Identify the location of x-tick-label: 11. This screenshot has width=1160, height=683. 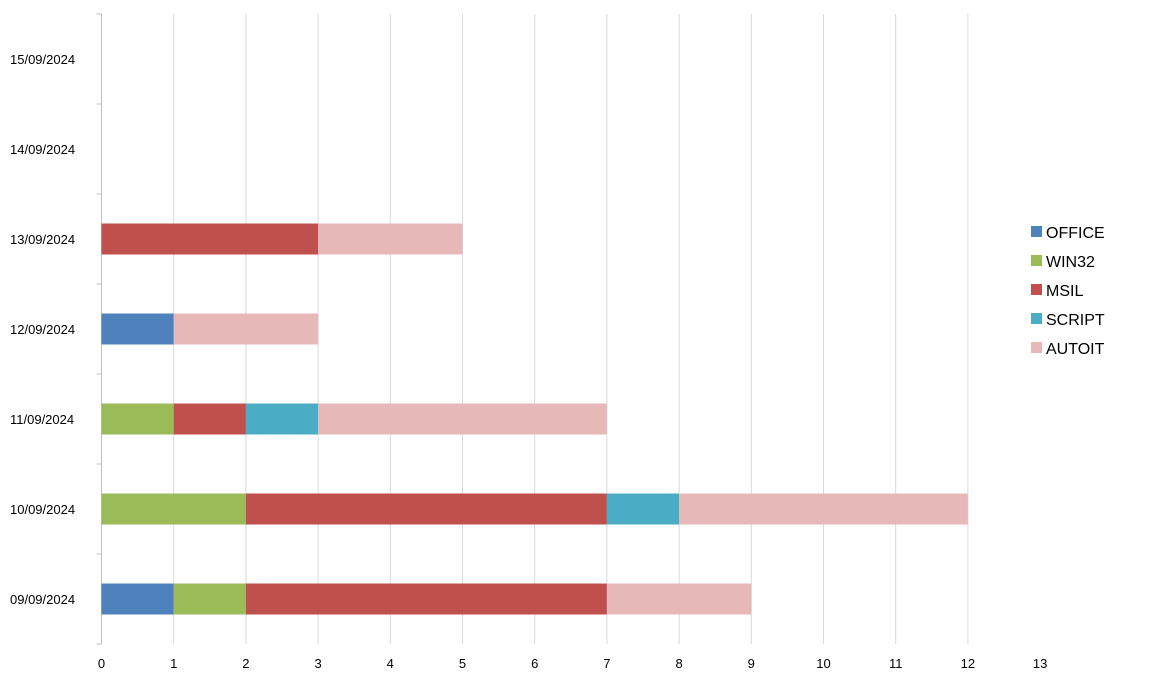
(896, 663).